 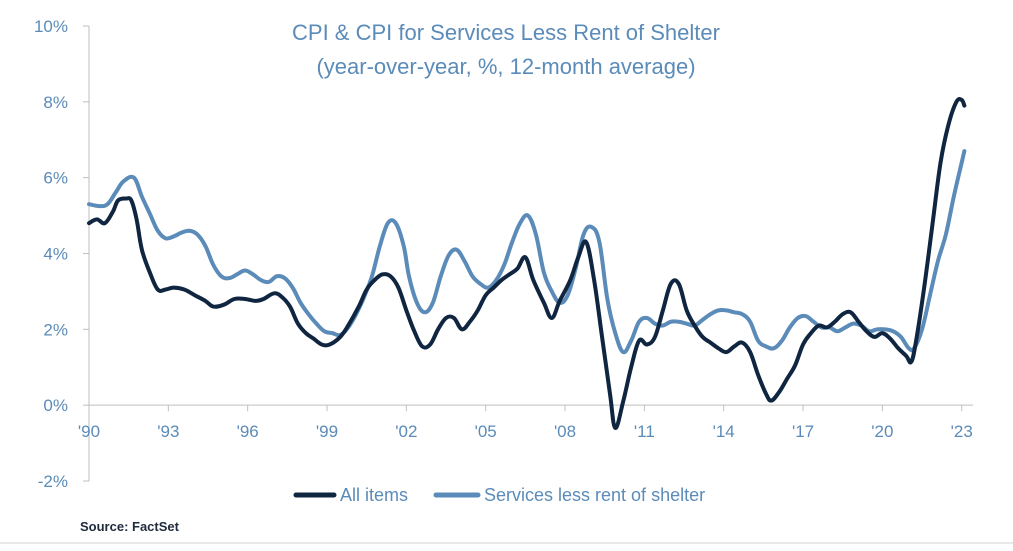 What do you see at coordinates (51, 26) in the screenshot?
I see `y-tick-label: 10%` at bounding box center [51, 26].